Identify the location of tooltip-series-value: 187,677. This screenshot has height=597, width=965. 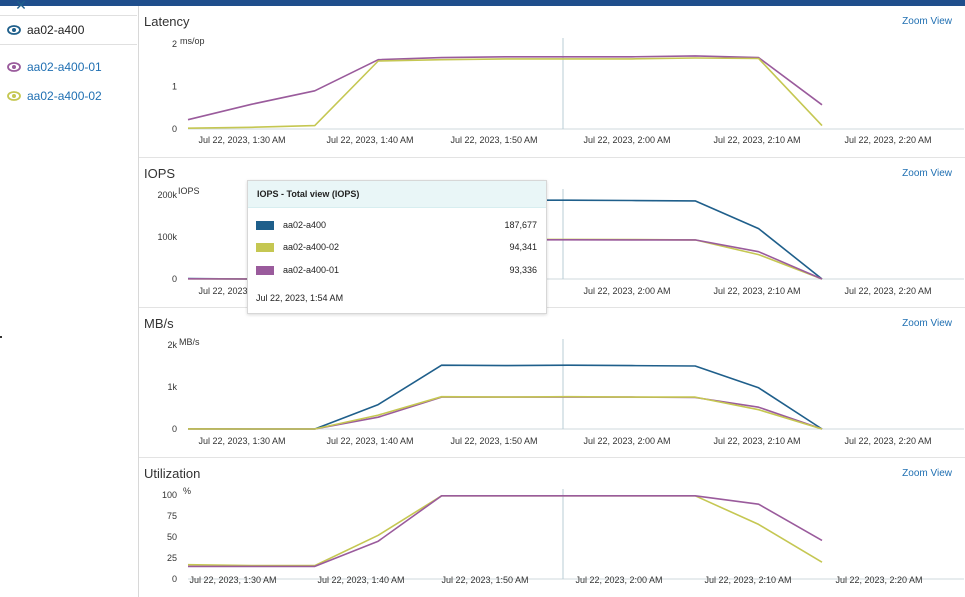
(520, 225).